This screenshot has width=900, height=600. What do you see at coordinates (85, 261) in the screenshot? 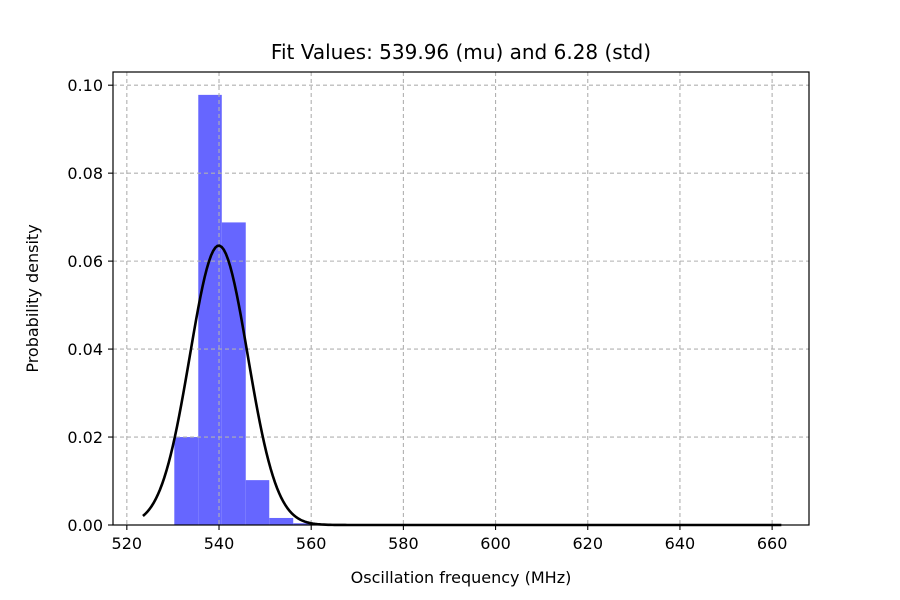
I see `y-tick-label-3: 0.06` at bounding box center [85, 261].